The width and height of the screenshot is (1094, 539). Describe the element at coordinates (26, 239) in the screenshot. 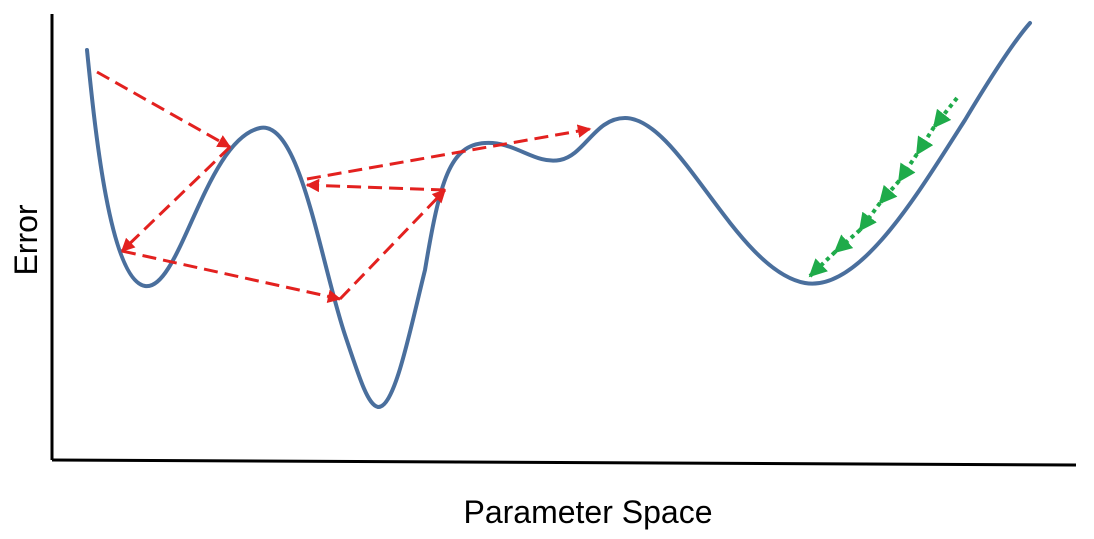

I see `y-axis-label: Error` at that location.